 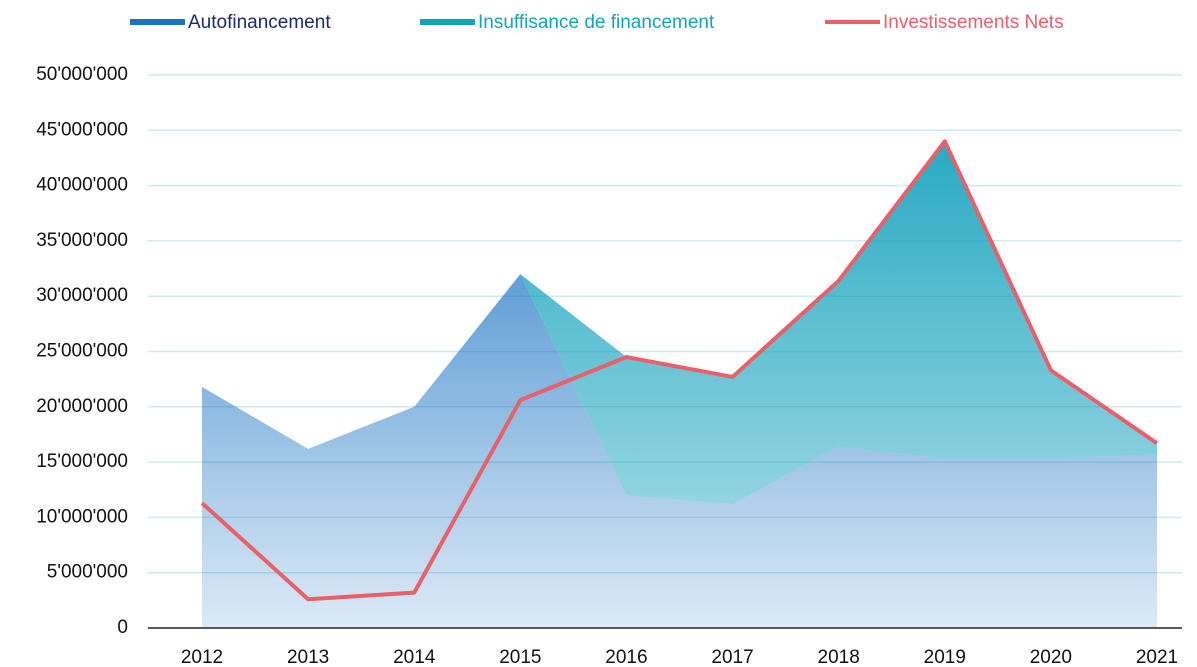 I want to click on y-tick-label: 5'000'000, so click(x=87, y=572).